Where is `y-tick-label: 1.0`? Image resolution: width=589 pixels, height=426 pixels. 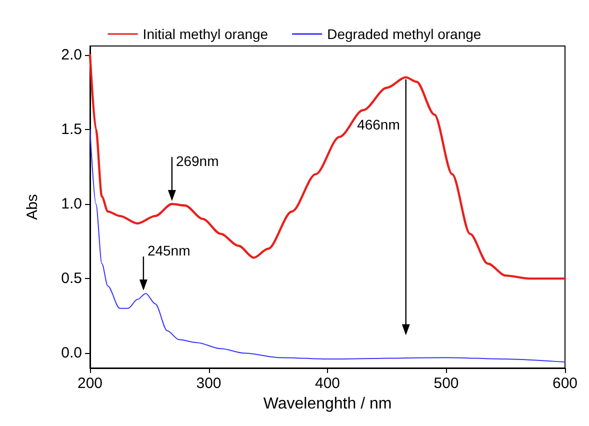 y-tick-label: 1.0 is located at coordinates (71, 204).